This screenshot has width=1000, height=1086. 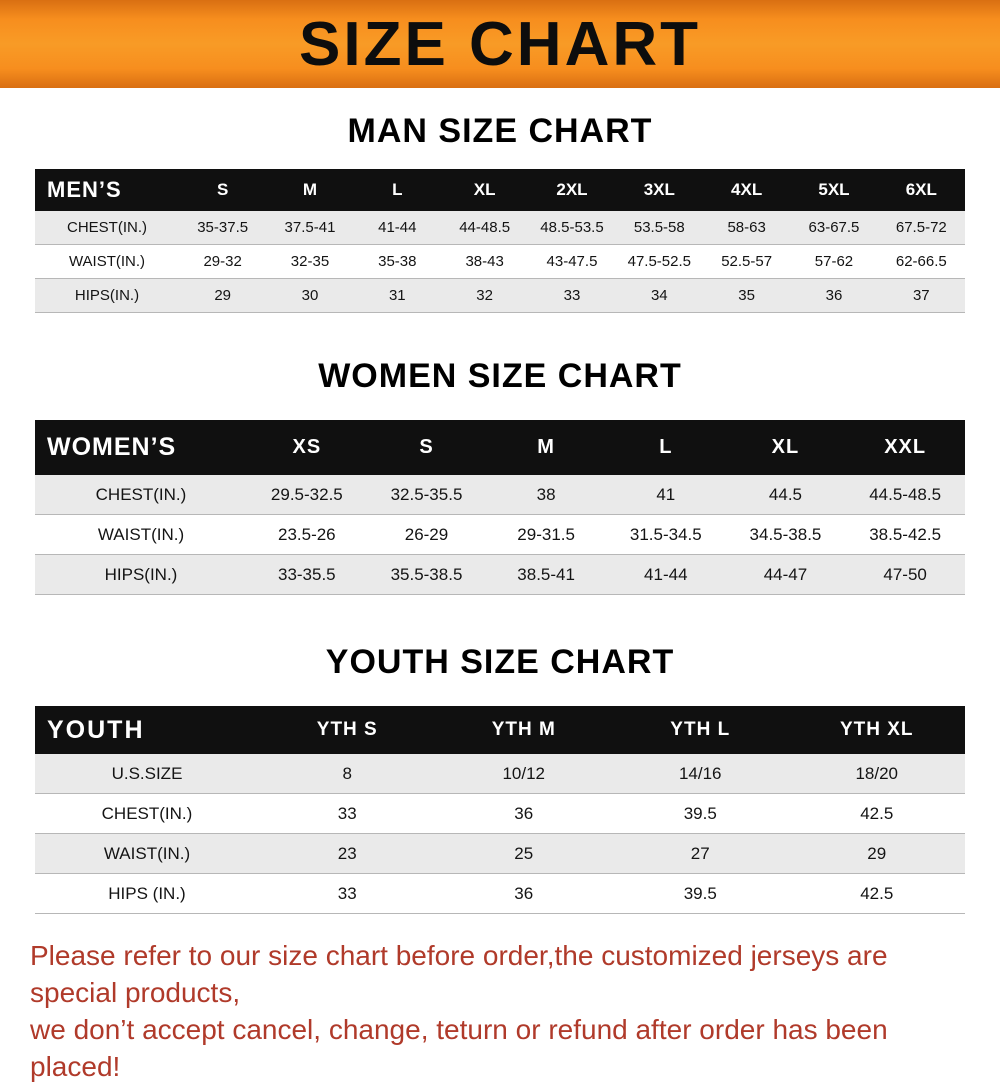 I want to click on table-cell: 44.5, so click(x=785, y=495).